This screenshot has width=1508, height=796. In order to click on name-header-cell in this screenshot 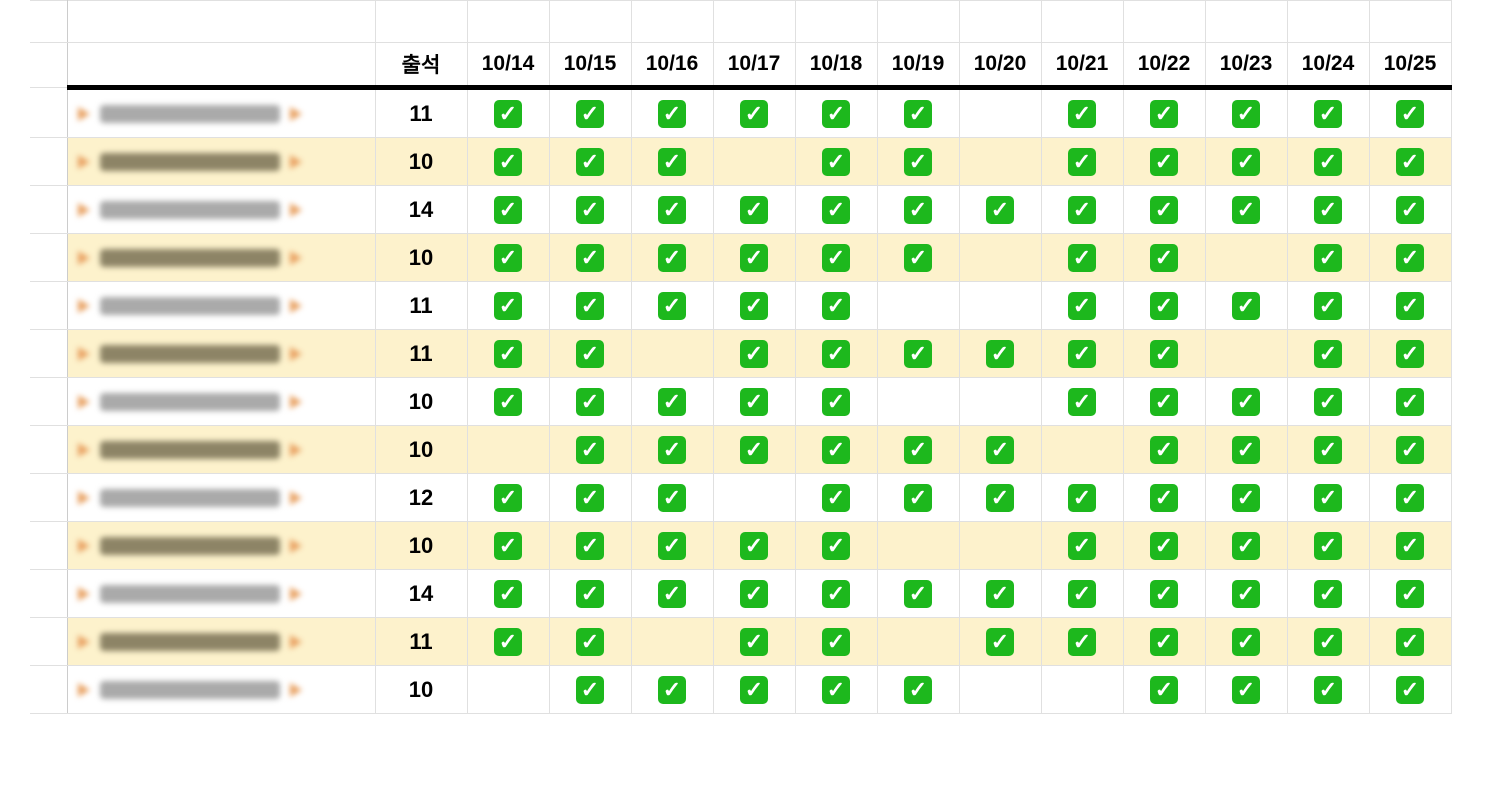, I will do `click(221, 66)`.